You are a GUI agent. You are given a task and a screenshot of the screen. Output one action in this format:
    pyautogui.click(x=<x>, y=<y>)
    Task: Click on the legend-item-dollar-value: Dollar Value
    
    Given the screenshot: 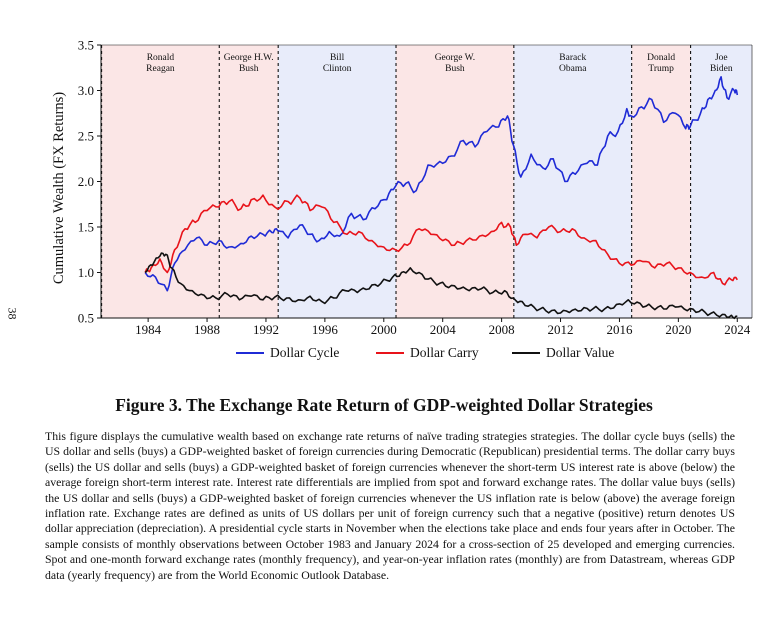 What is the action you would take?
    pyautogui.click(x=563, y=353)
    